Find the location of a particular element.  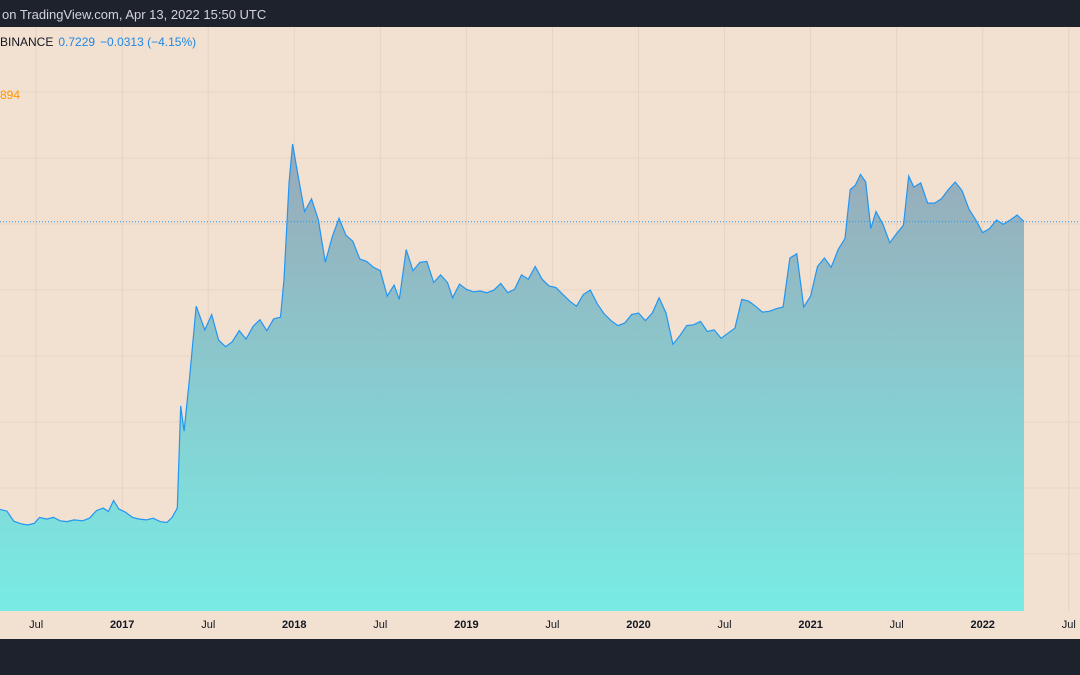

symbol-legend: BINANCE 0.7229 −0.0313 (−4.15%) is located at coordinates (98, 42).